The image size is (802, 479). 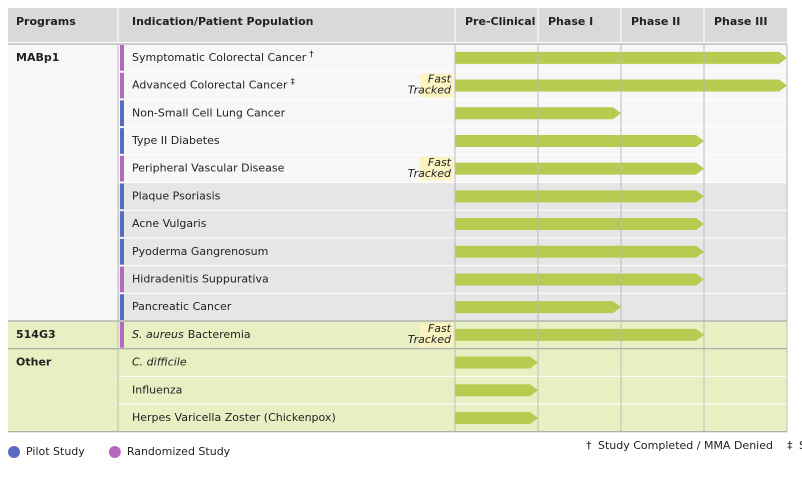 What do you see at coordinates (34, 362) in the screenshot?
I see `program-label: Other` at bounding box center [34, 362].